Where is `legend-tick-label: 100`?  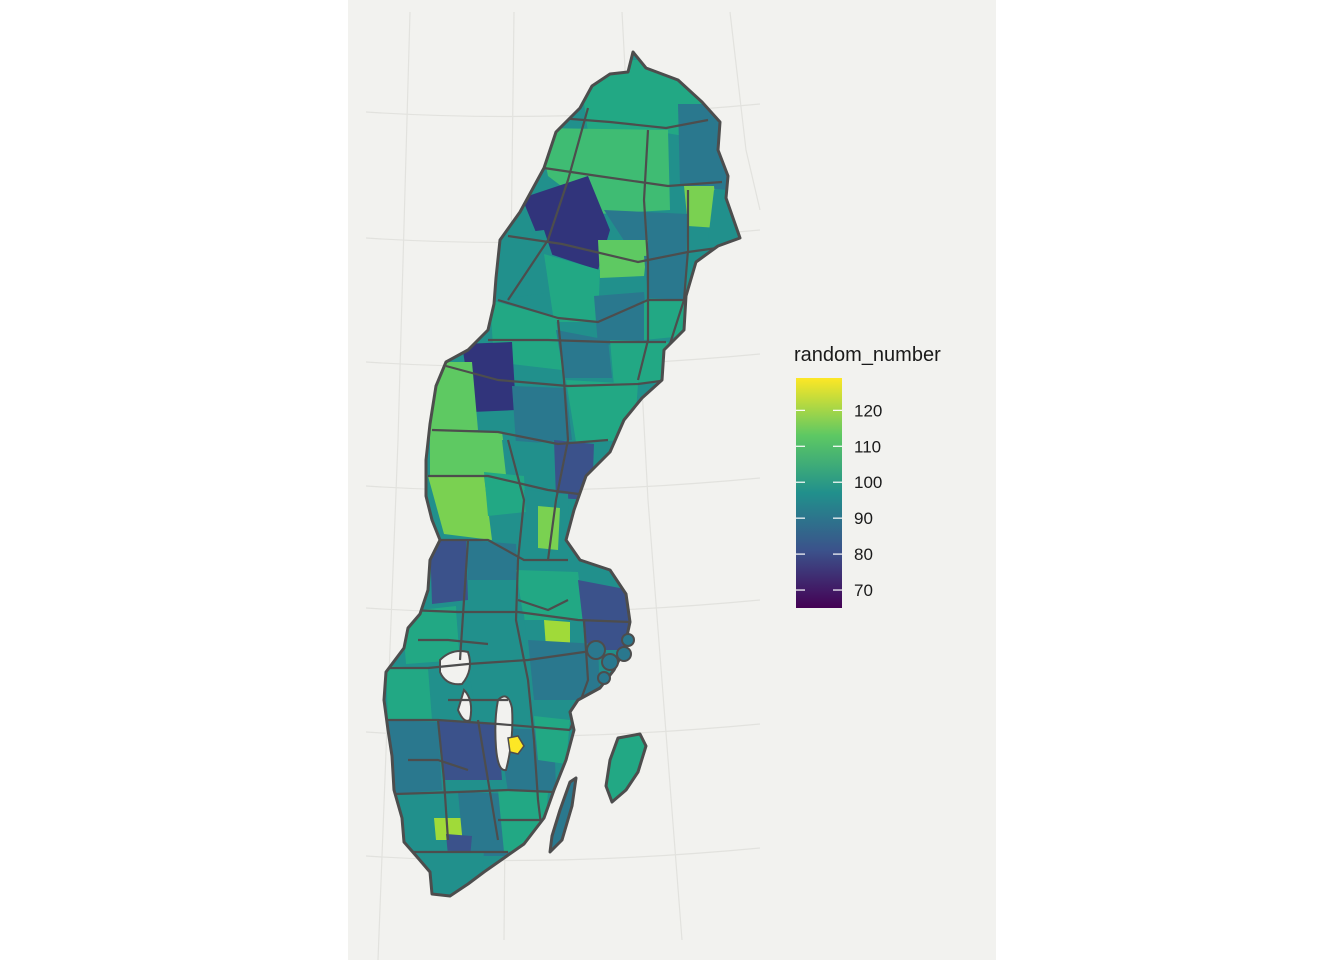 legend-tick-label: 100 is located at coordinates (868, 482).